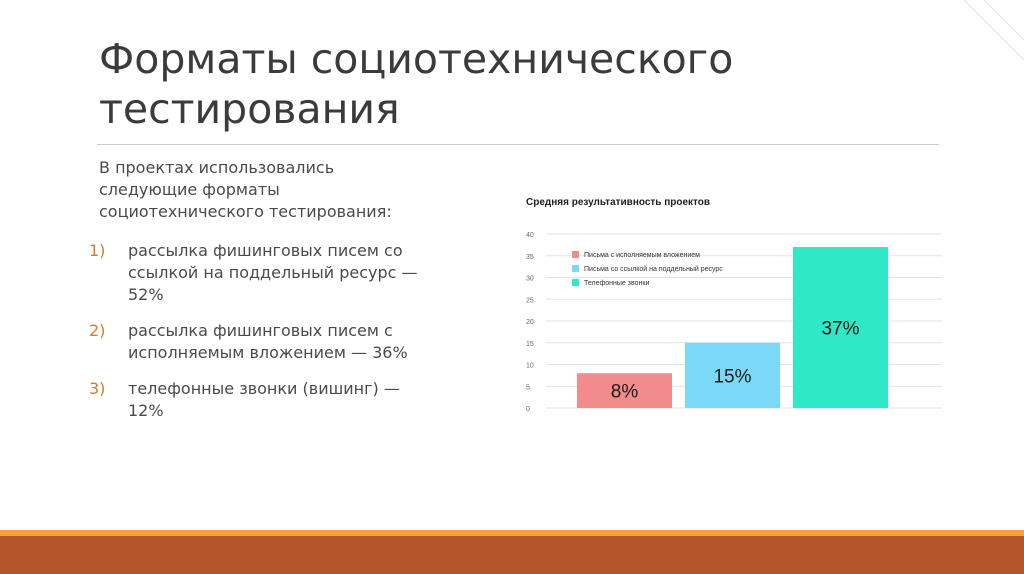 This screenshot has width=1024, height=574. I want to click on legend-label: Телефонные звонки, so click(616, 283).